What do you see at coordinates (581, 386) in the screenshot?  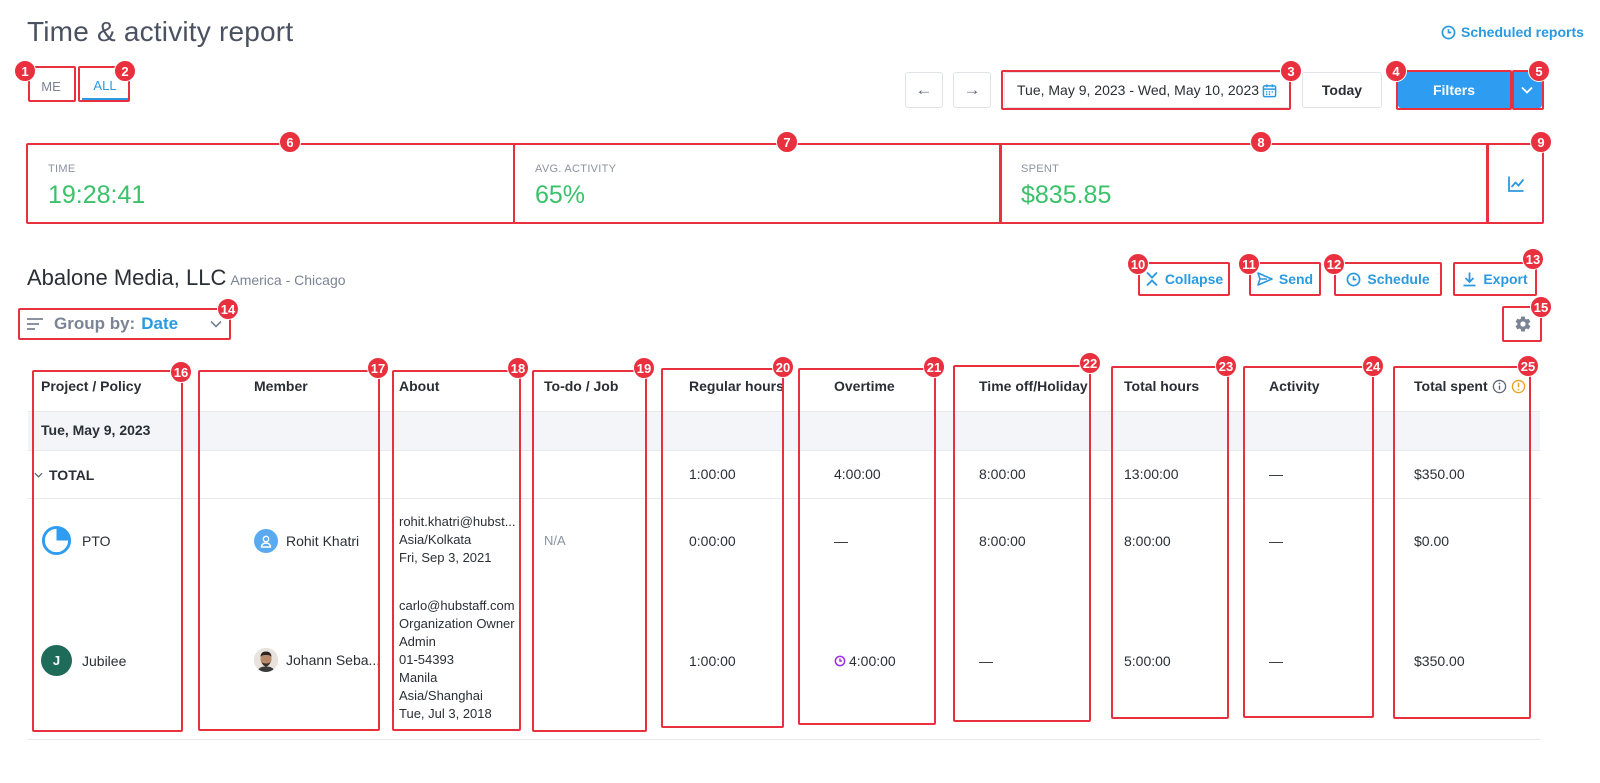 I see `col-todo-job: To-do / Job` at bounding box center [581, 386].